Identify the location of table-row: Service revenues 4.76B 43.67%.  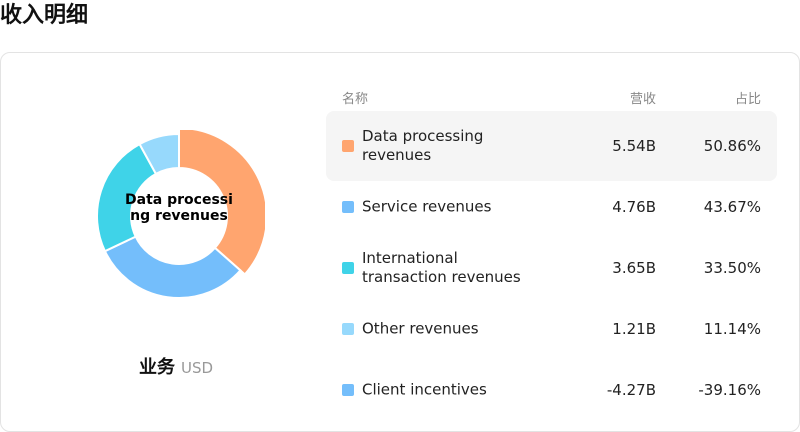
(551, 207).